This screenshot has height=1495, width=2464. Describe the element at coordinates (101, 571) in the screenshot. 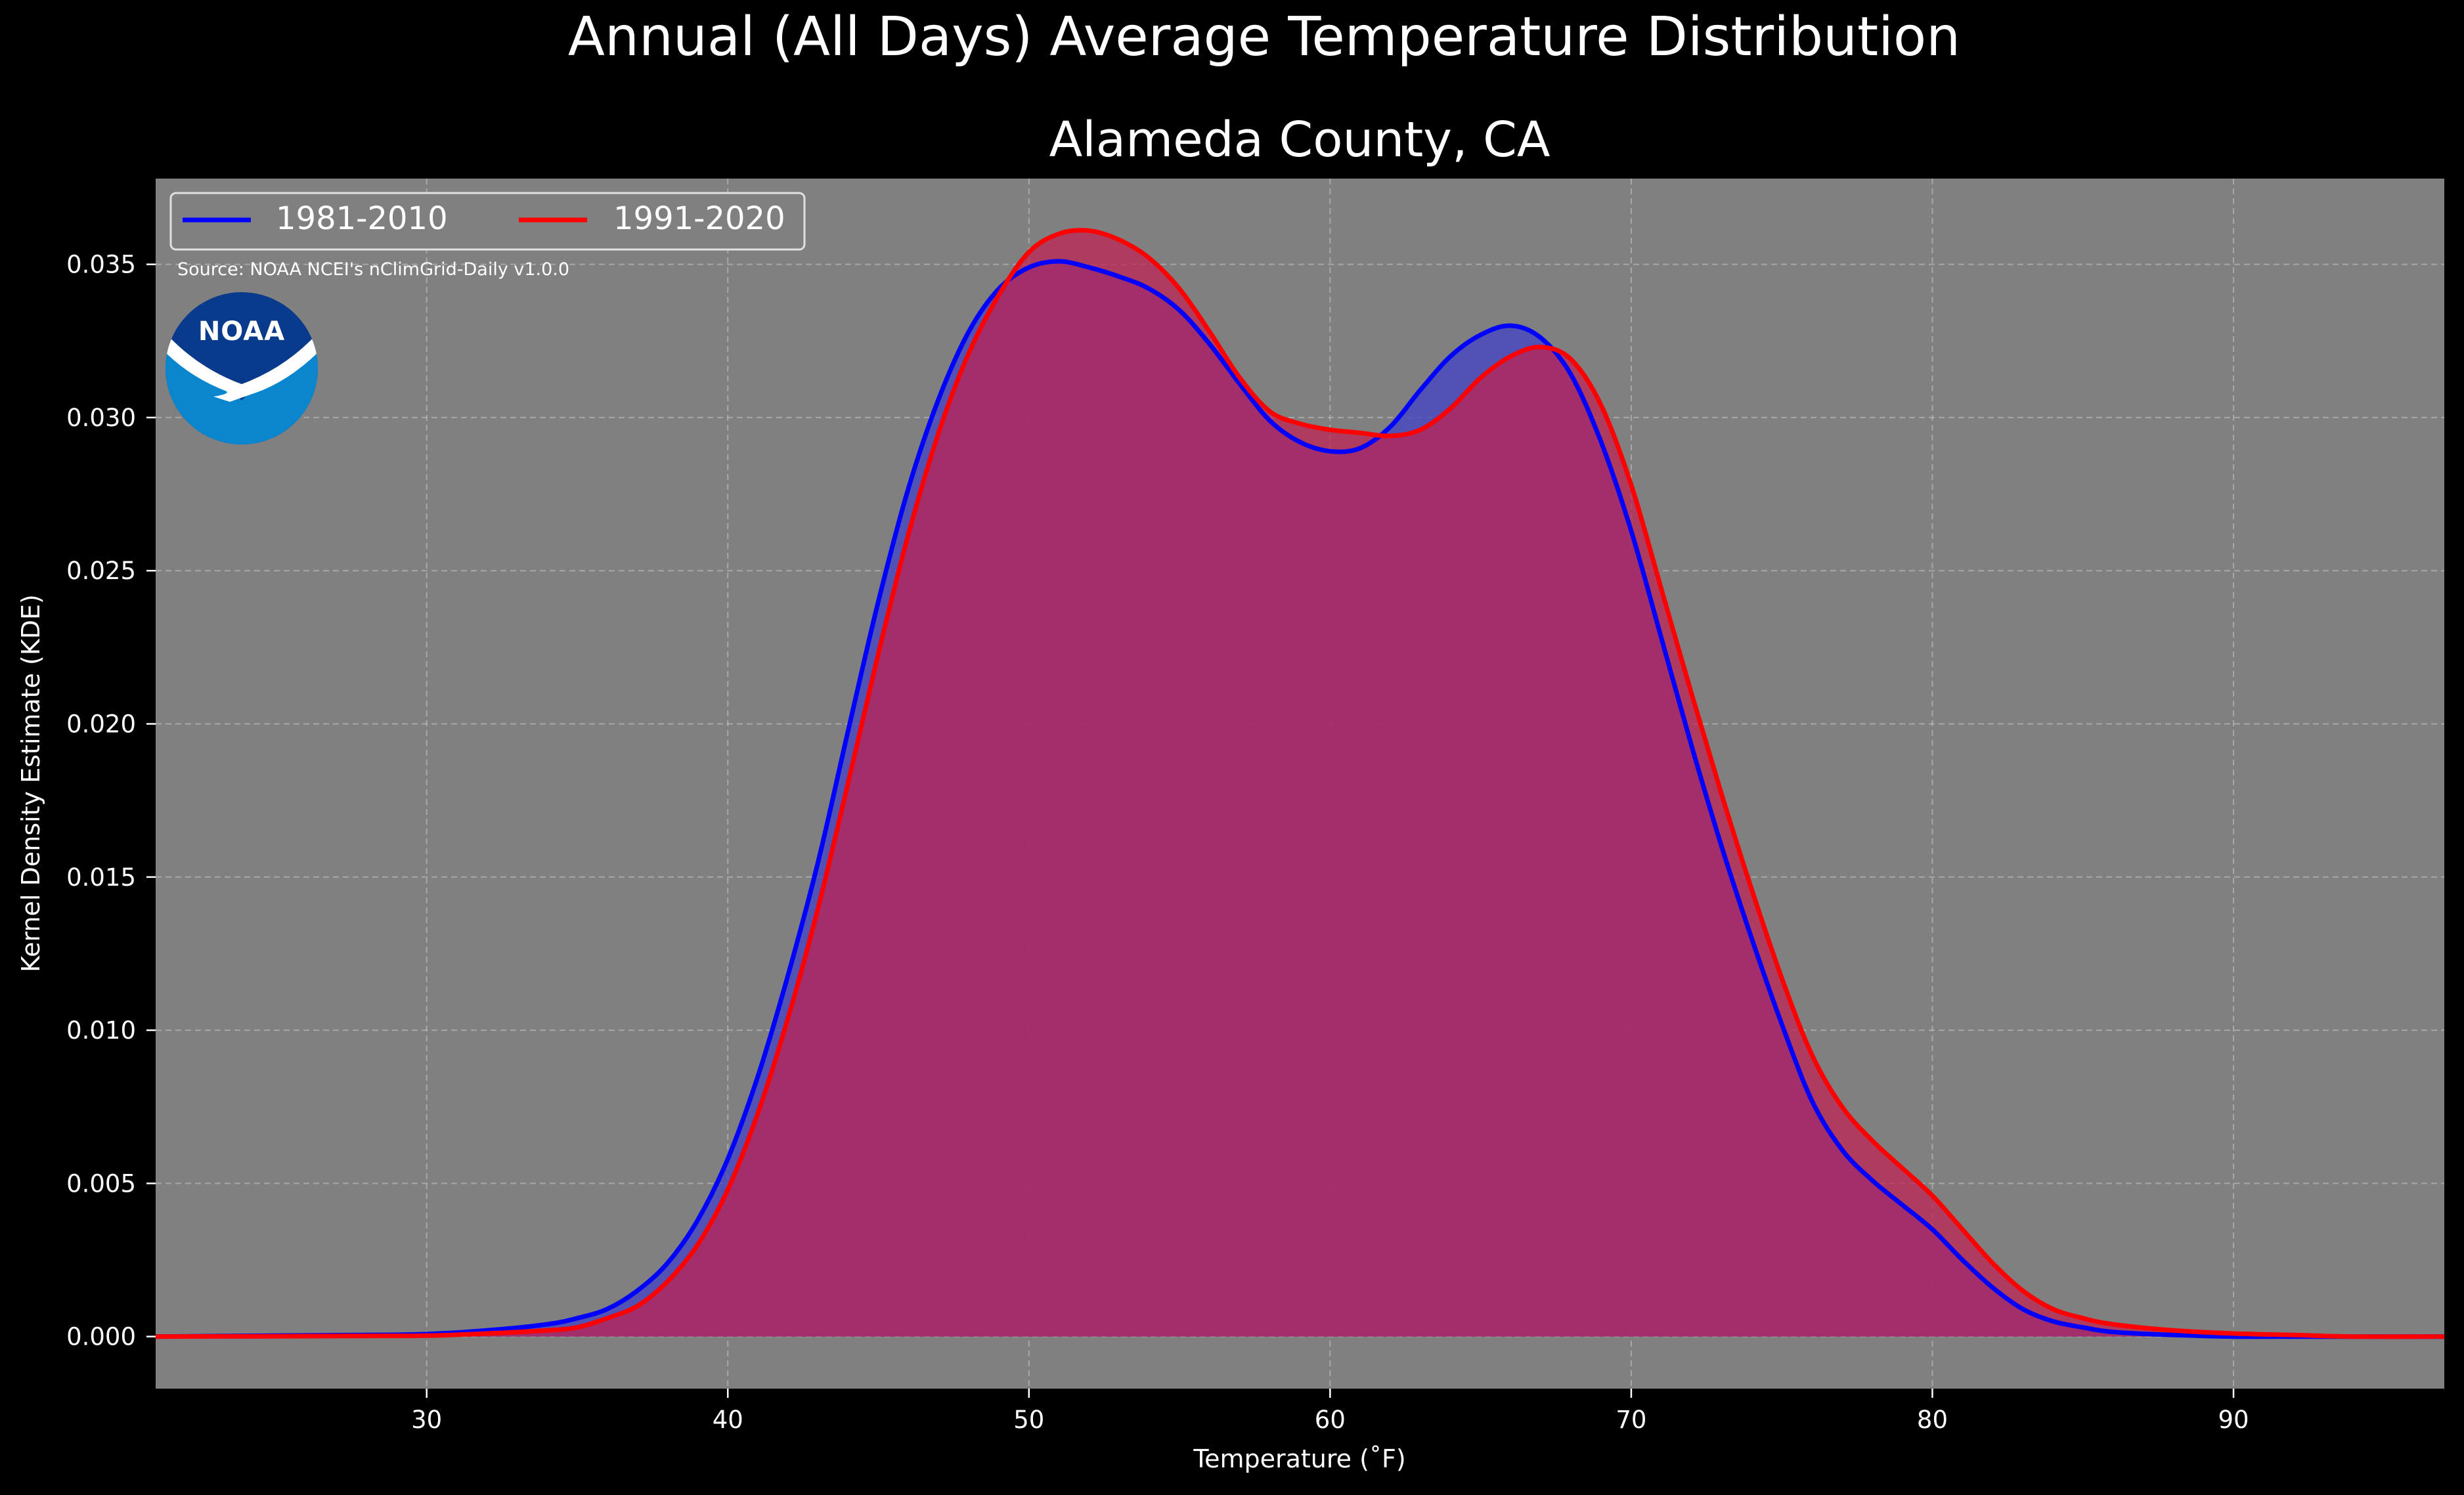

I see `y-tick-label-5: 0.025` at that location.